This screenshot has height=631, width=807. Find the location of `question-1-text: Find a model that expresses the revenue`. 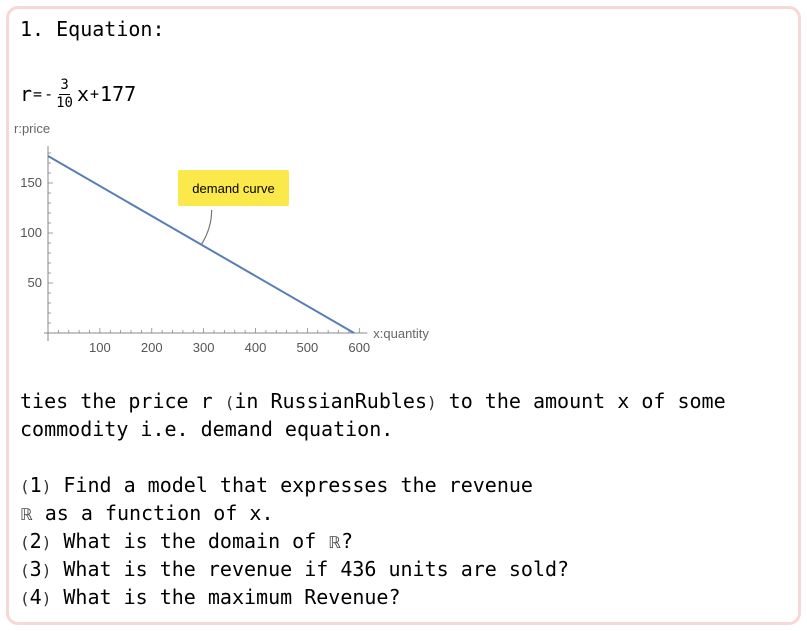

question-1-text: Find a model that expresses the revenue is located at coordinates (292, 485).